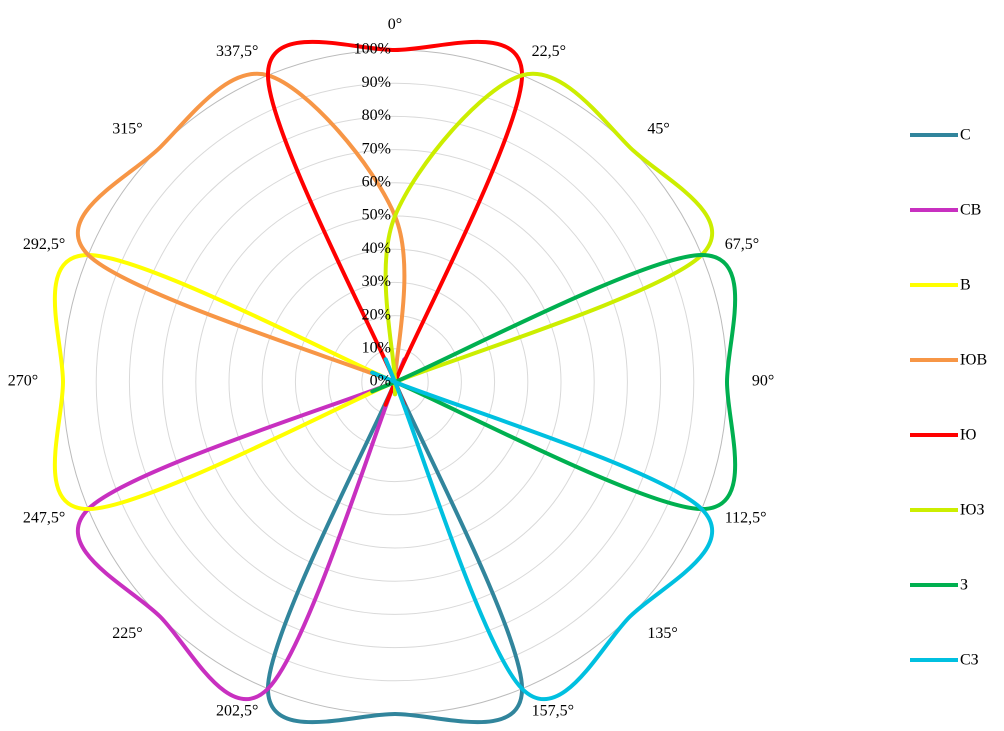  What do you see at coordinates (746, 517) in the screenshot?
I see `angle-label: 112,5°` at bounding box center [746, 517].